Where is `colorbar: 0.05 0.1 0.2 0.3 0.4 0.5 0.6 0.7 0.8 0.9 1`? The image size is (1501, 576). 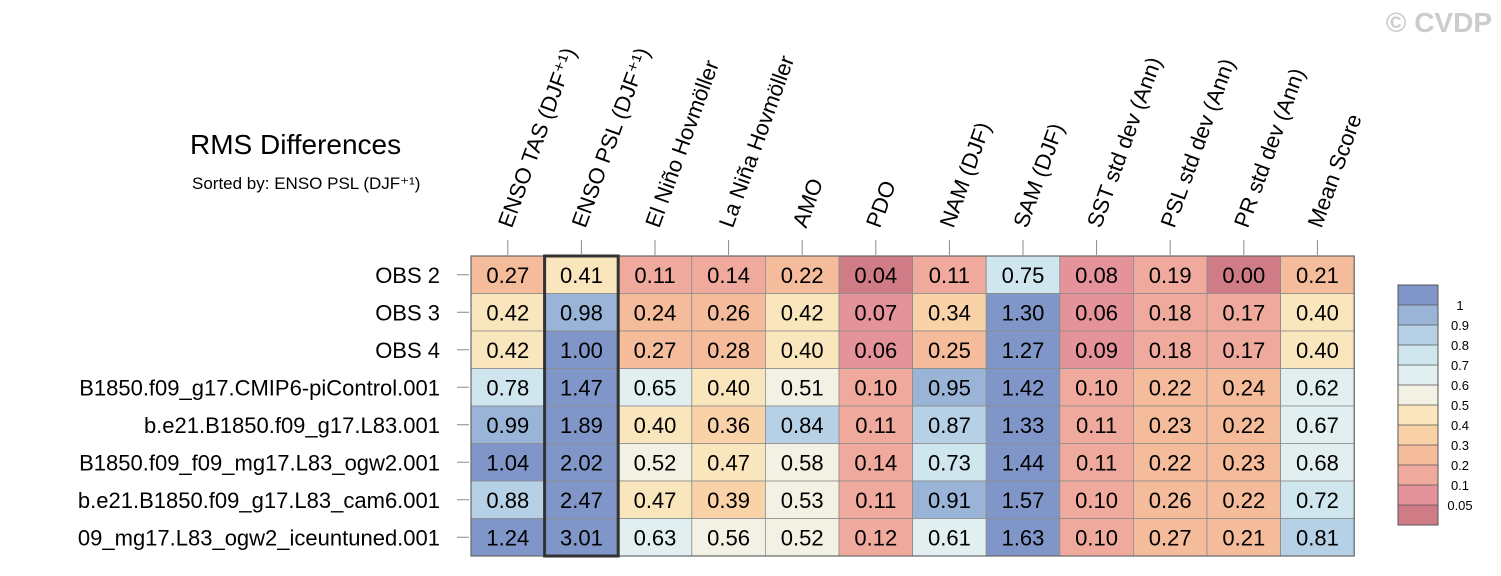 colorbar: 0.05 0.1 0.2 0.3 0.4 0.5 0.6 0.7 0.8 0.9 1 is located at coordinates (1435, 405).